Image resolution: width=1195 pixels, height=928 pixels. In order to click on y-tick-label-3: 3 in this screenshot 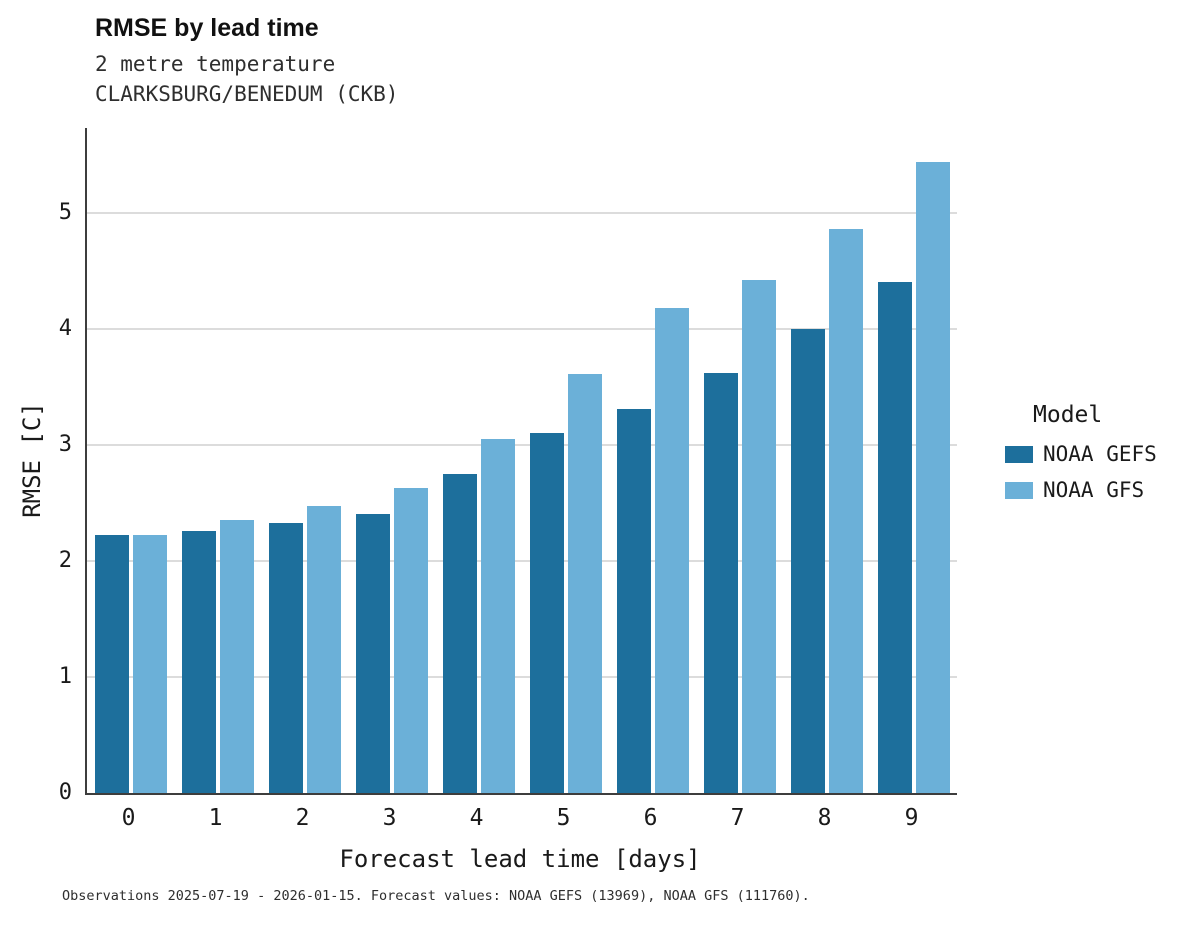, I will do `click(65, 444)`.